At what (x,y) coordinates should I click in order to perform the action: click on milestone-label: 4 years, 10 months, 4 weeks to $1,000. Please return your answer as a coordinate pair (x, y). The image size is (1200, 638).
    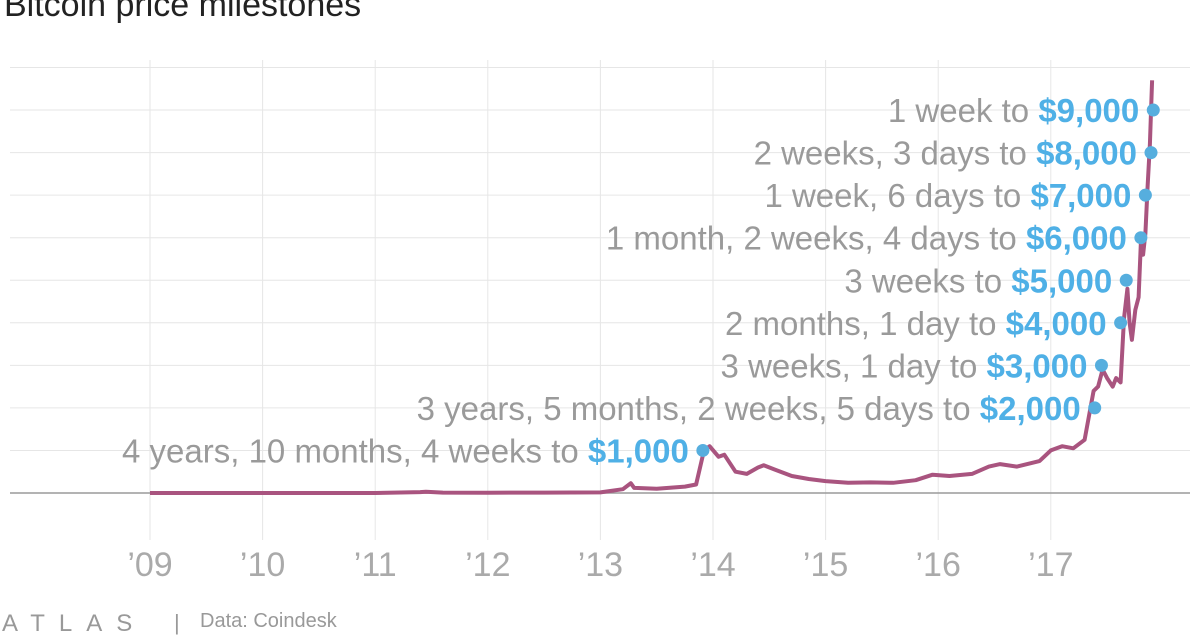
    Looking at the image, I should click on (405, 450).